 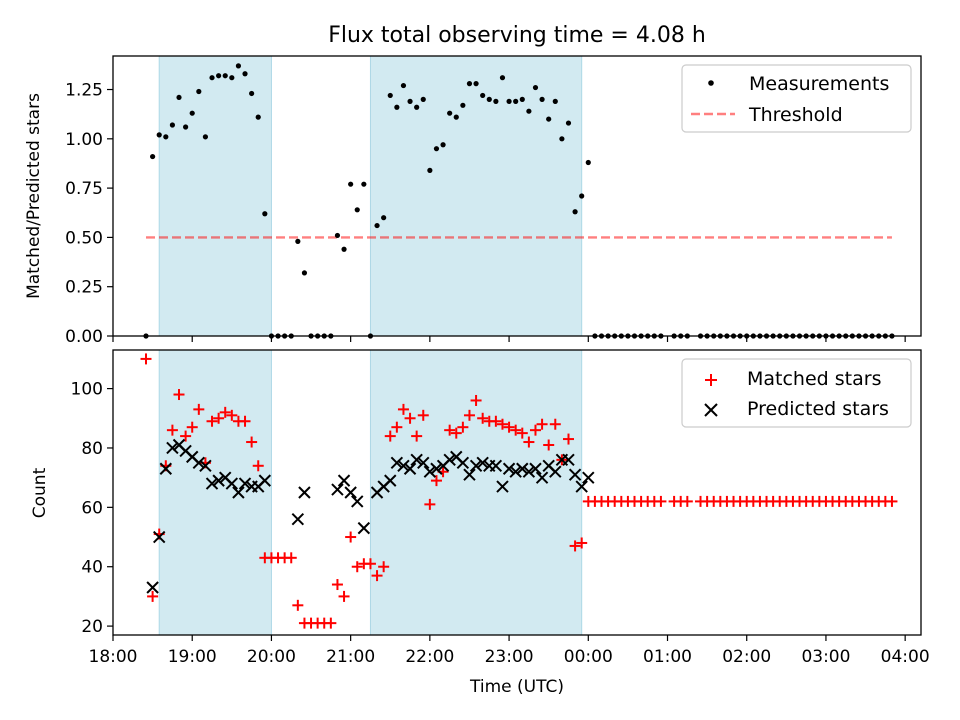 I want to click on bottom-ytick-label: 80, so click(x=92, y=449).